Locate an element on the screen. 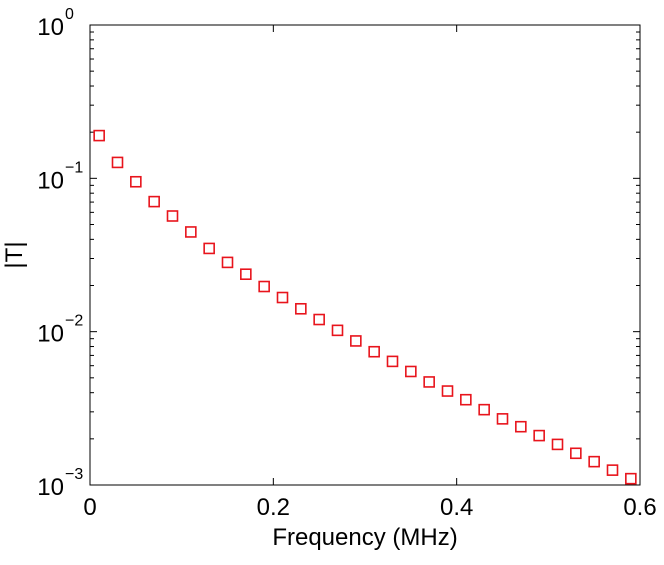 The height and width of the screenshot is (565, 664). y-tick-label: 10 −3 is located at coordinates (60, 483).